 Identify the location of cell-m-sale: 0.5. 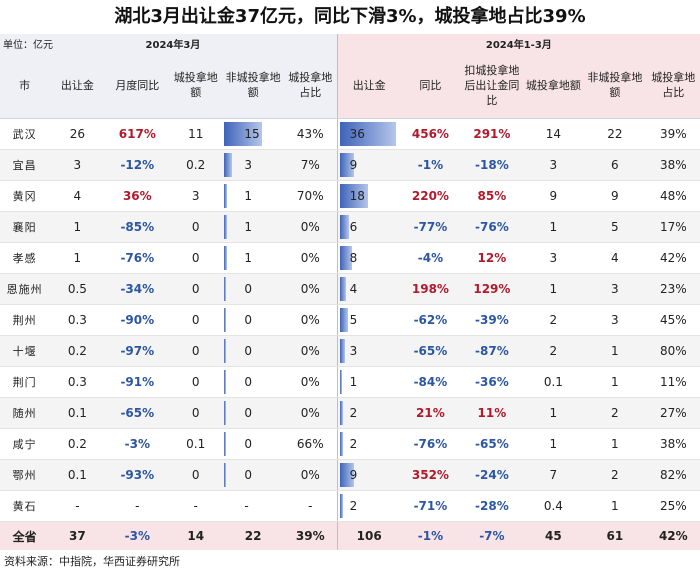
(77, 289).